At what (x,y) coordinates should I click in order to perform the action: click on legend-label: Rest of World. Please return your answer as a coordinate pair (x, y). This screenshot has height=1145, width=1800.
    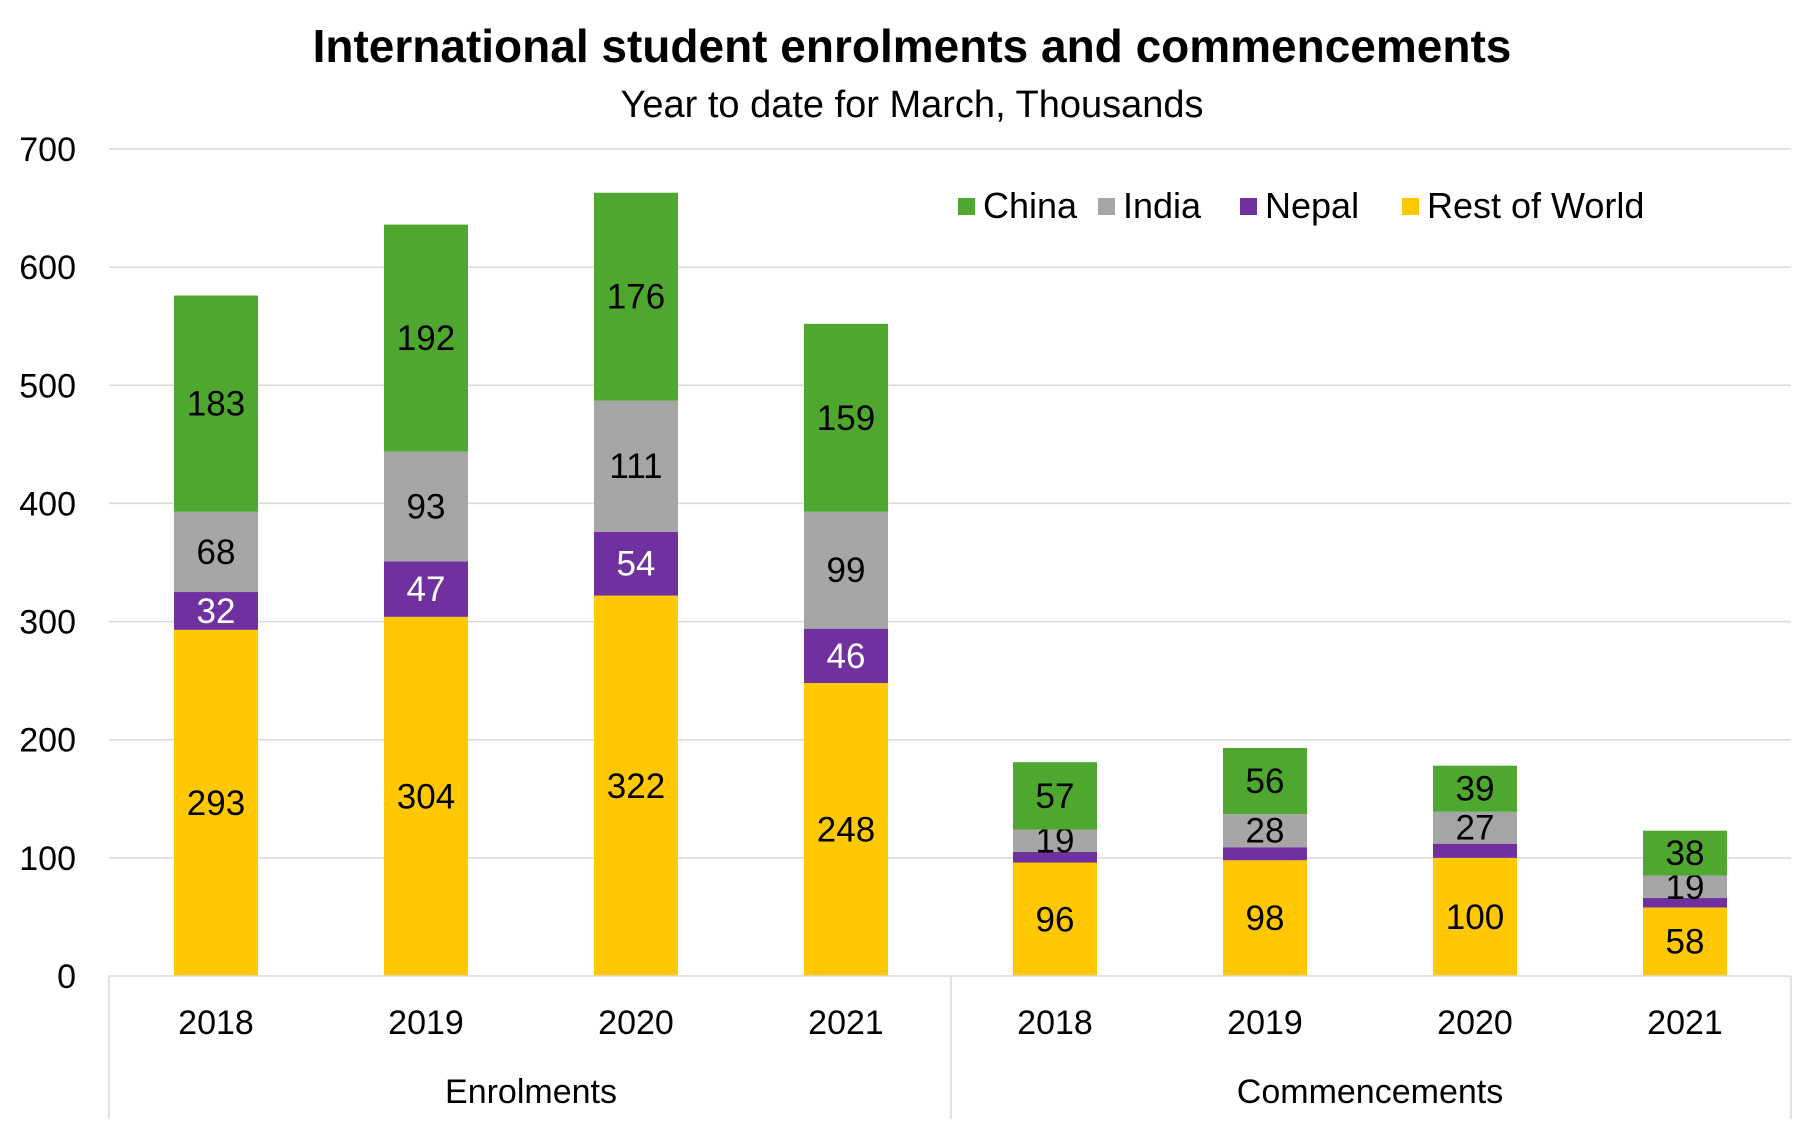
    Looking at the image, I should click on (1535, 205).